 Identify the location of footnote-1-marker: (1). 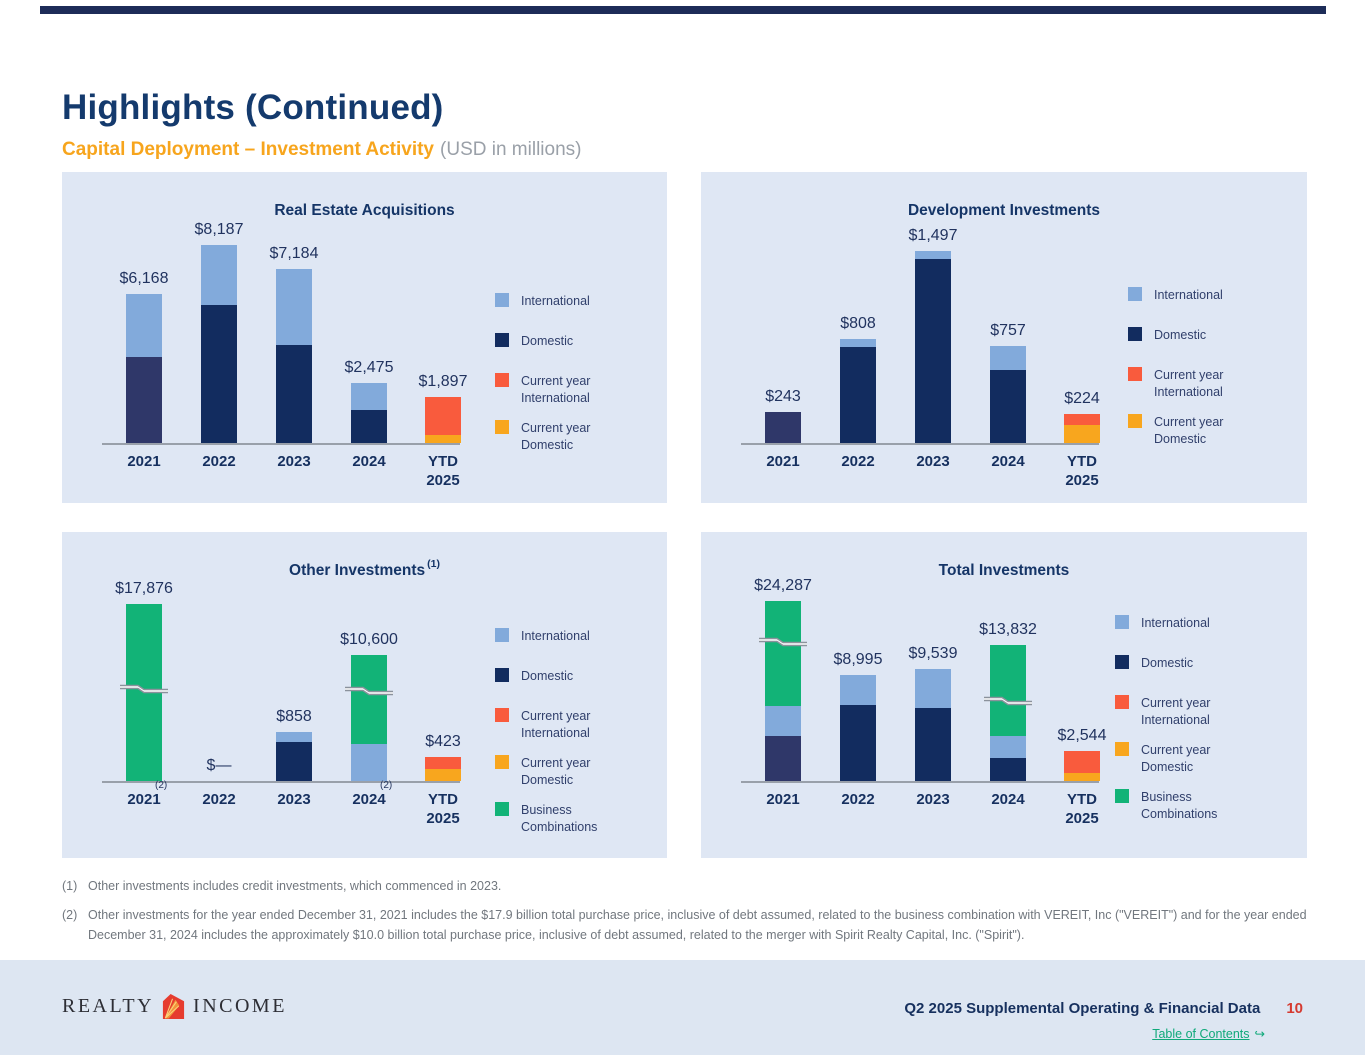
(70, 886).